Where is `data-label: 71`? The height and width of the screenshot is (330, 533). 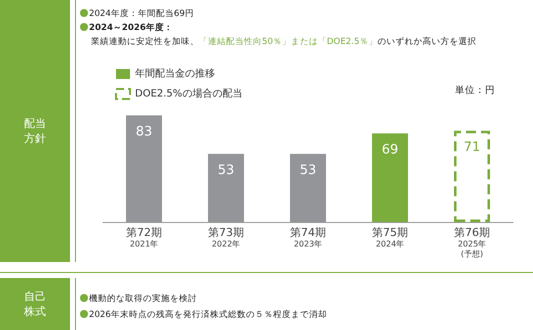
data-label: 71 is located at coordinates (472, 147).